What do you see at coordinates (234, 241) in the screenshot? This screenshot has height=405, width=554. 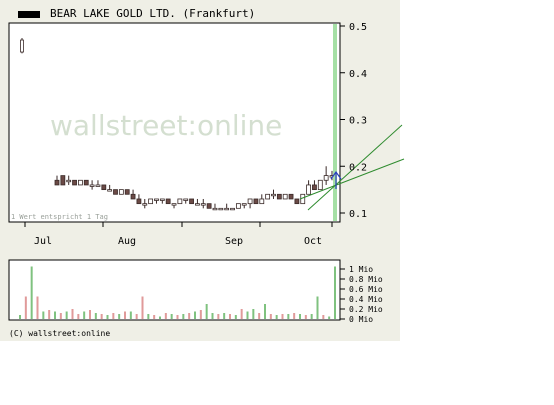 I see `x-tick-label: Sep` at bounding box center [234, 241].